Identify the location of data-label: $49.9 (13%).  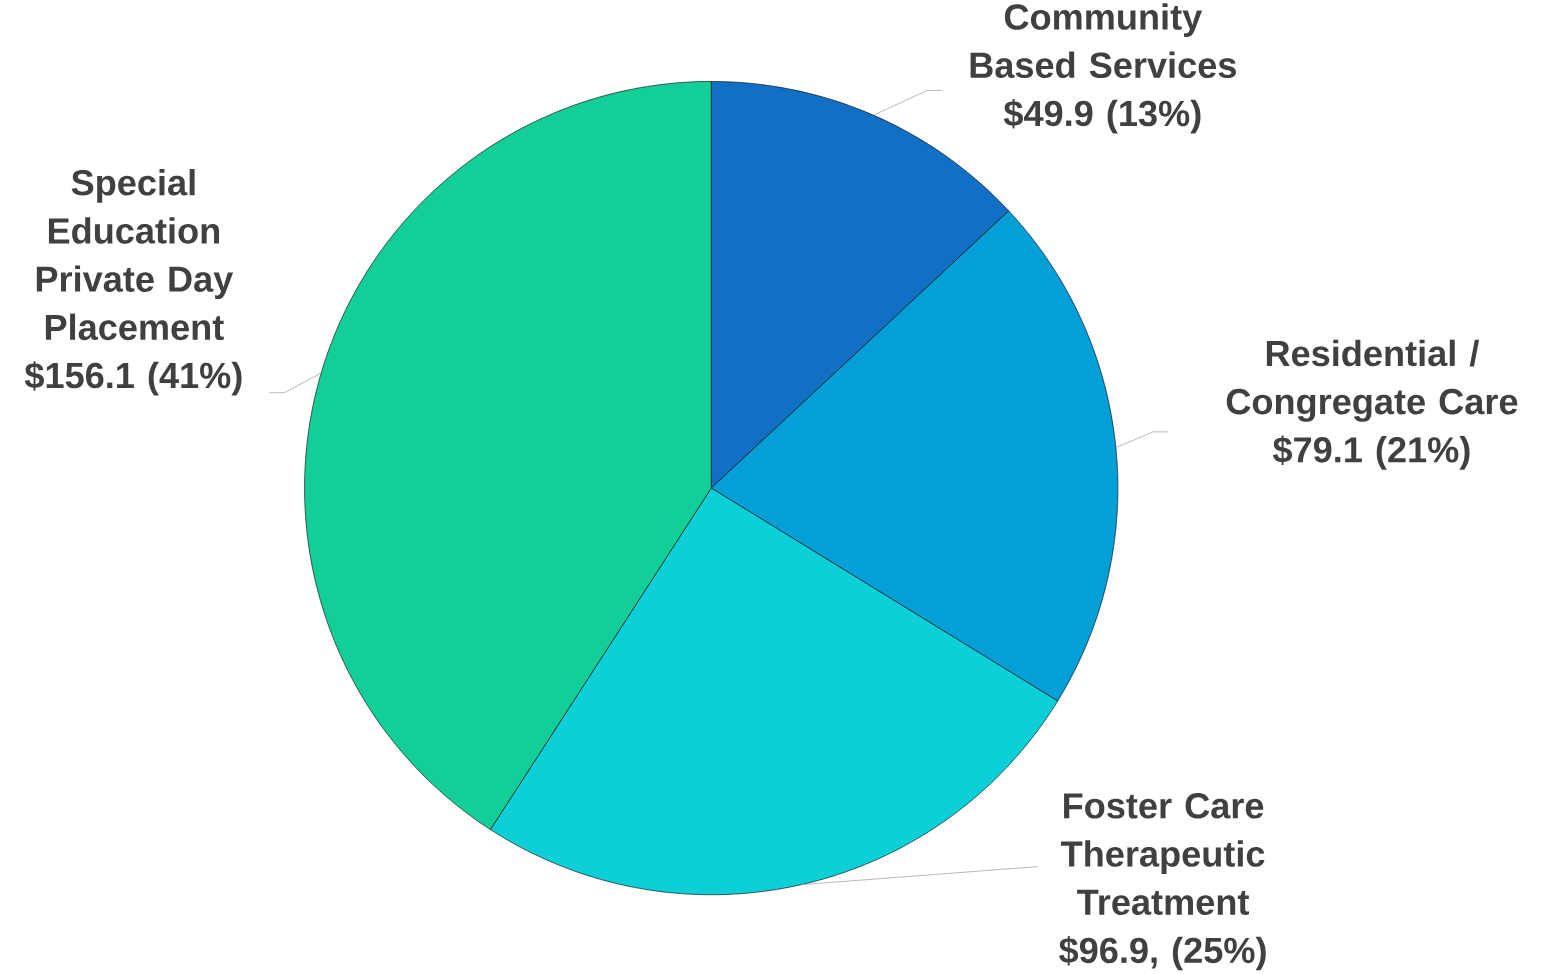
(1102, 116).